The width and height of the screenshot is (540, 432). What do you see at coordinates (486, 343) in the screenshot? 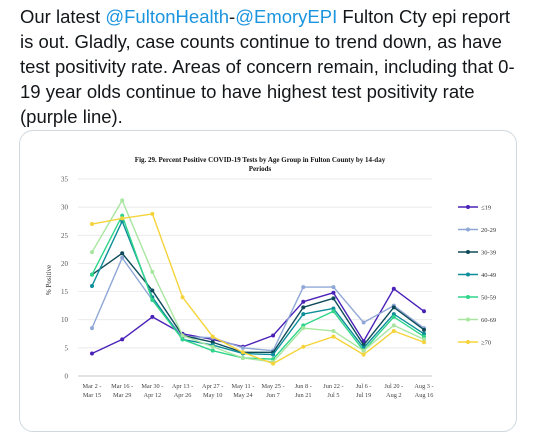
I see `legend-label: ≥70` at bounding box center [486, 343].